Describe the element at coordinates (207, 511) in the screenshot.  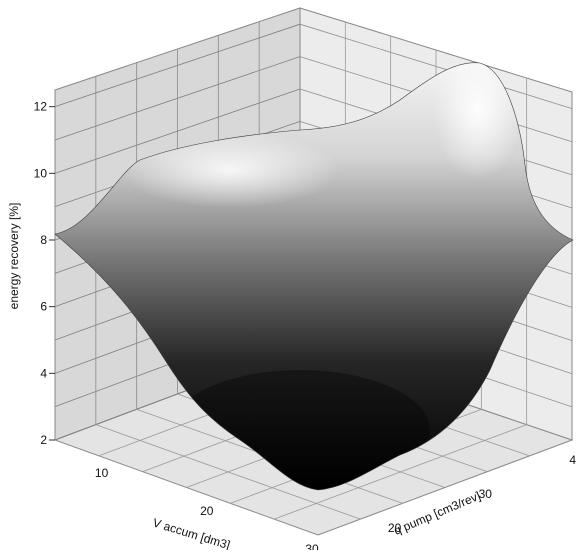
I see `x-tick-label: 20` at that location.